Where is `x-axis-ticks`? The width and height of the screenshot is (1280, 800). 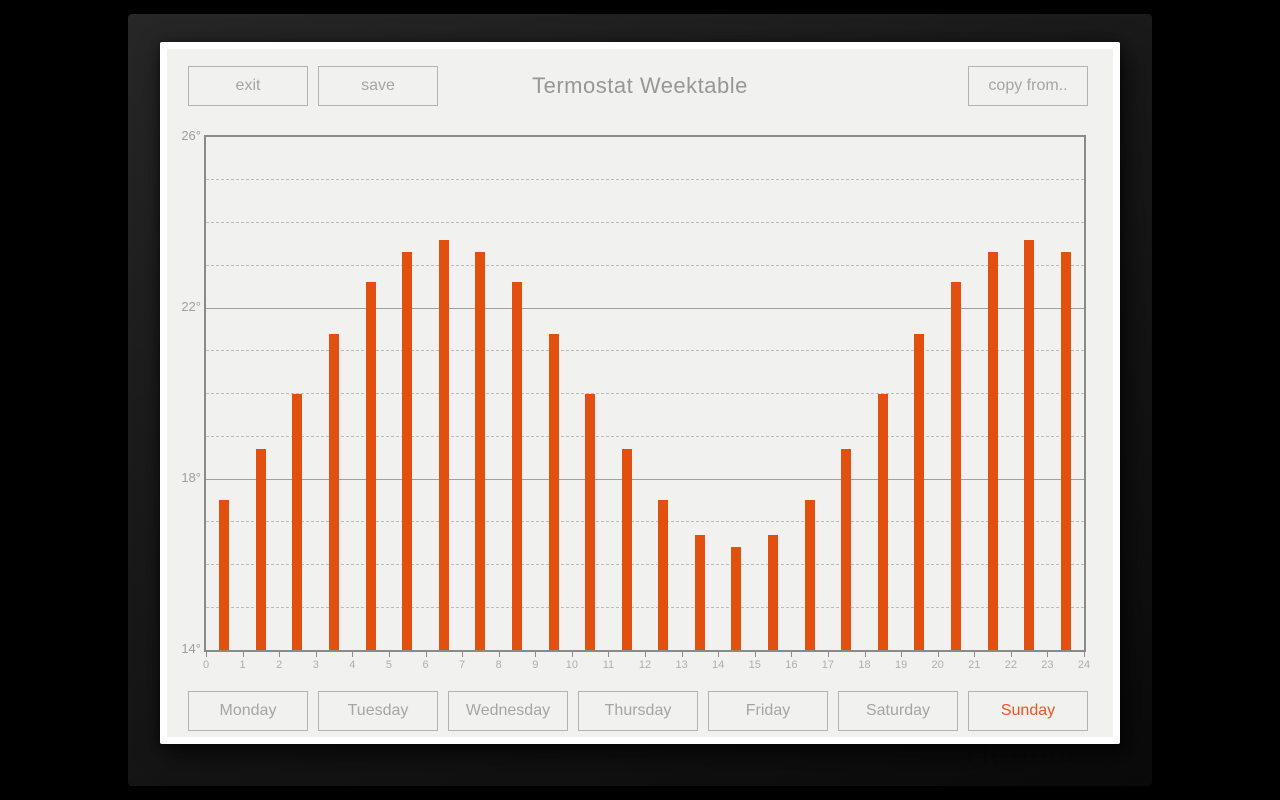 x-axis-ticks is located at coordinates (645, 655).